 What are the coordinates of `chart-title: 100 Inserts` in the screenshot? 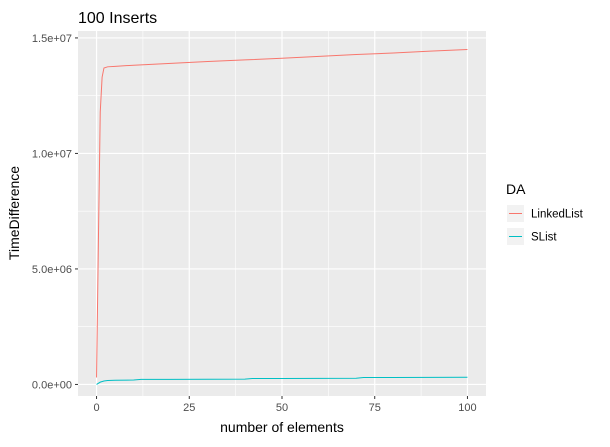 It's located at (117, 18).